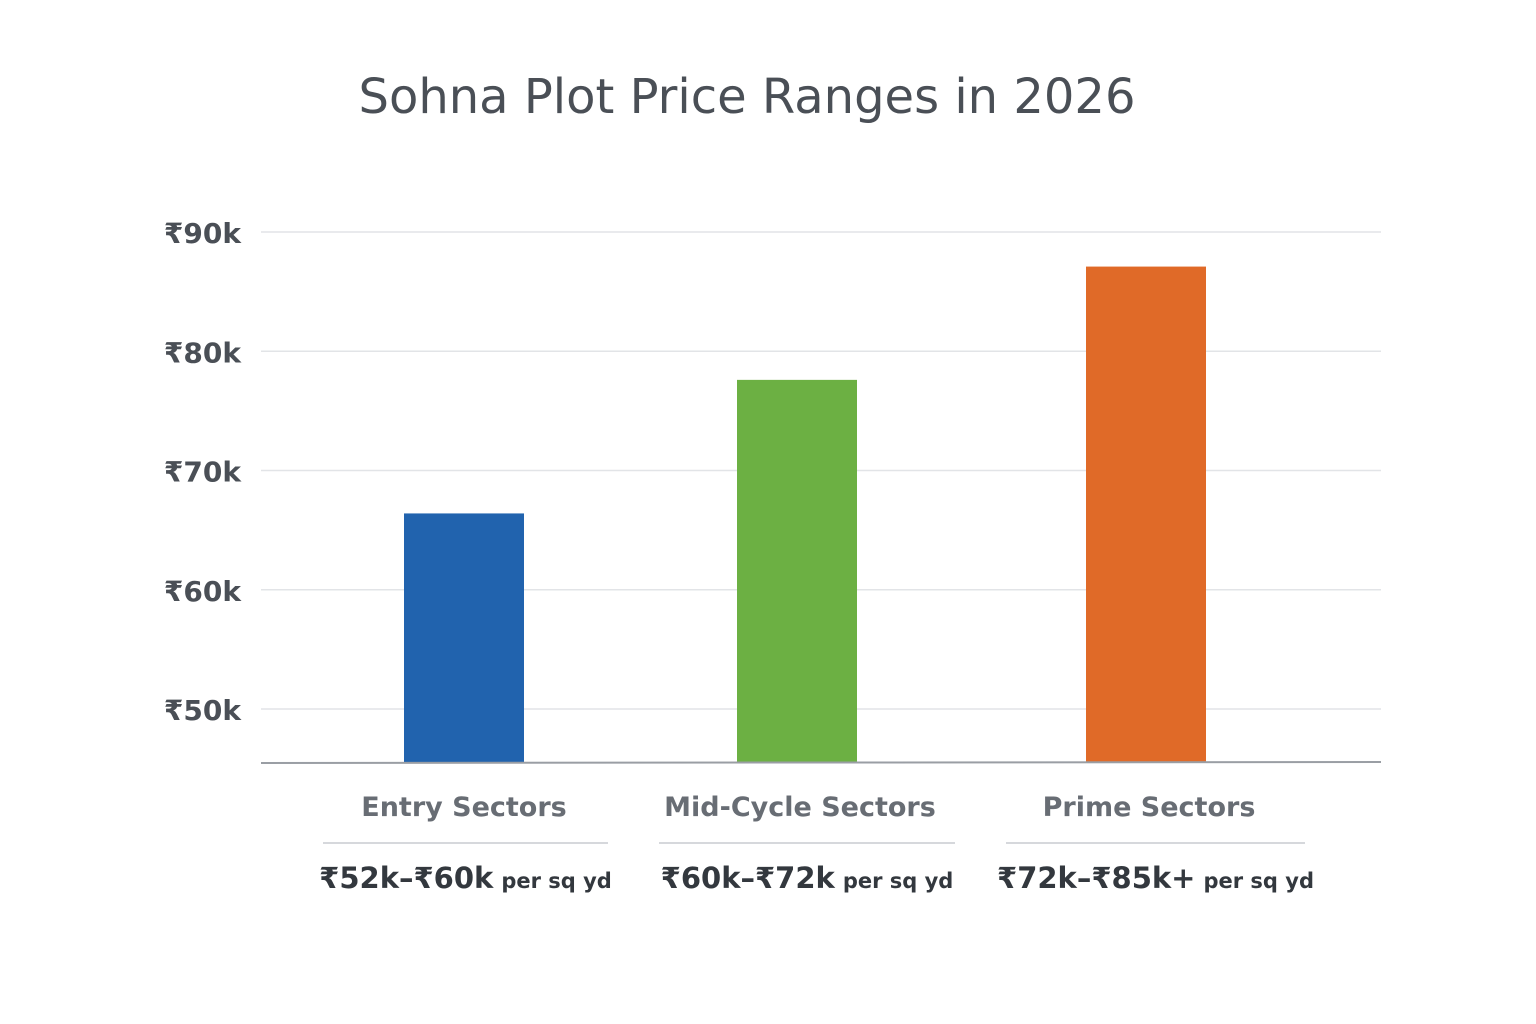 Image resolution: width=1536 pixels, height=1024 pixels. What do you see at coordinates (203, 591) in the screenshot?
I see `y-tick-label: ₹60k` at bounding box center [203, 591].